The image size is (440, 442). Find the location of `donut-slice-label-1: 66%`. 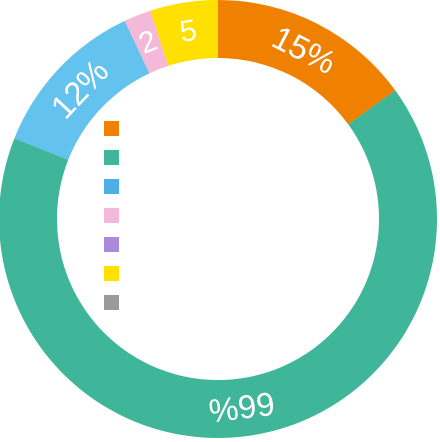

donut-slice-label-1: 66% is located at coordinates (242, 407).